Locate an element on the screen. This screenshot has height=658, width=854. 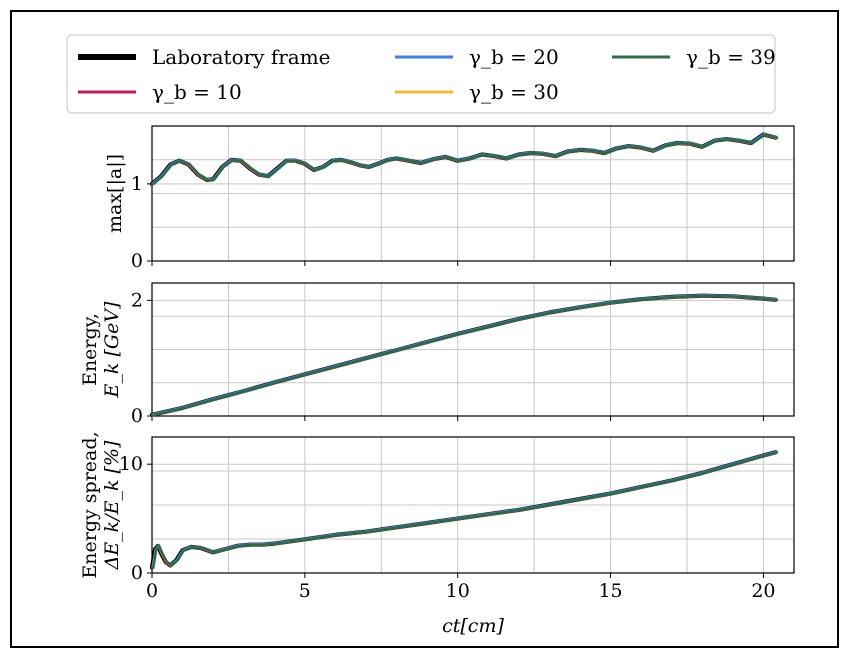
y-axis-label: Energy spread,ΔE_k/E_k [%] is located at coordinates (101, 504).